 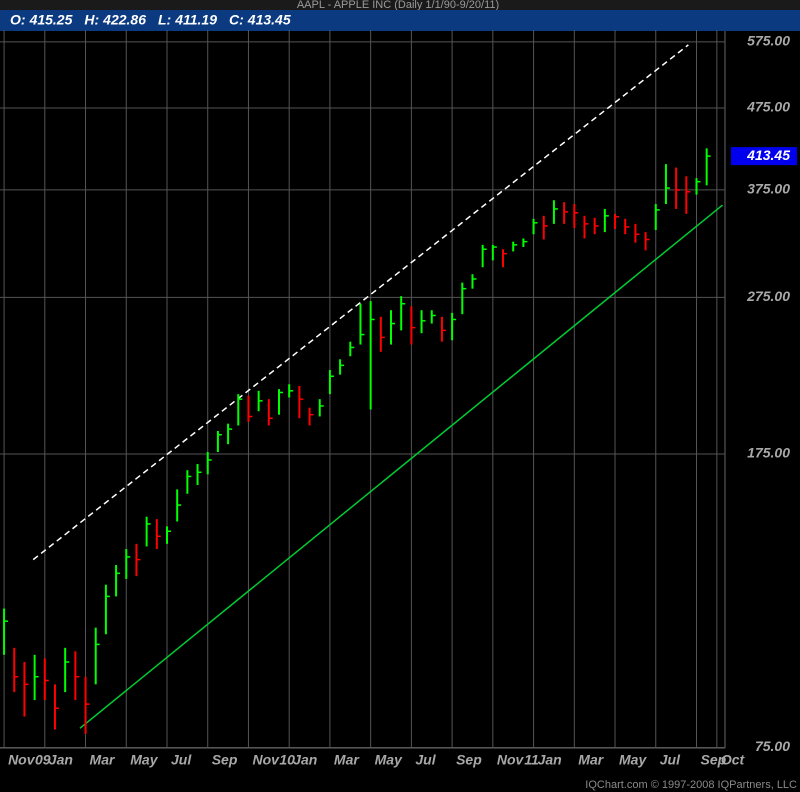 What do you see at coordinates (124, 20) in the screenshot?
I see `quote-value: 422.86` at bounding box center [124, 20].